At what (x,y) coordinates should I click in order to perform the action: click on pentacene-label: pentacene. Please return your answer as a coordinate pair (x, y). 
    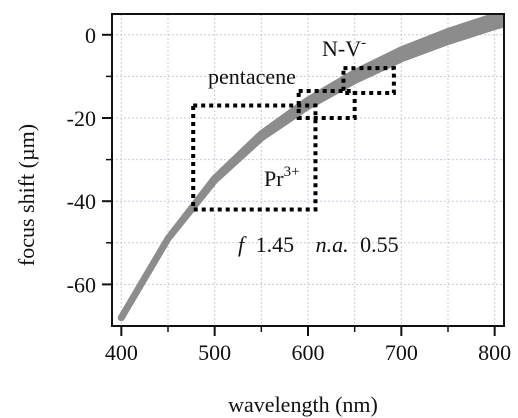
    Looking at the image, I should click on (252, 76).